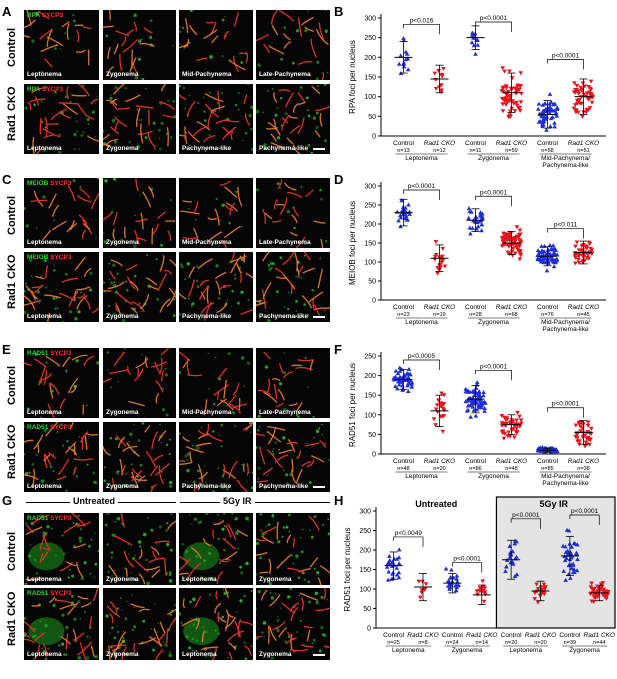 Image resolution: width=617 pixels, height=679 pixels. I want to click on n-label: n=48, so click(511, 469).